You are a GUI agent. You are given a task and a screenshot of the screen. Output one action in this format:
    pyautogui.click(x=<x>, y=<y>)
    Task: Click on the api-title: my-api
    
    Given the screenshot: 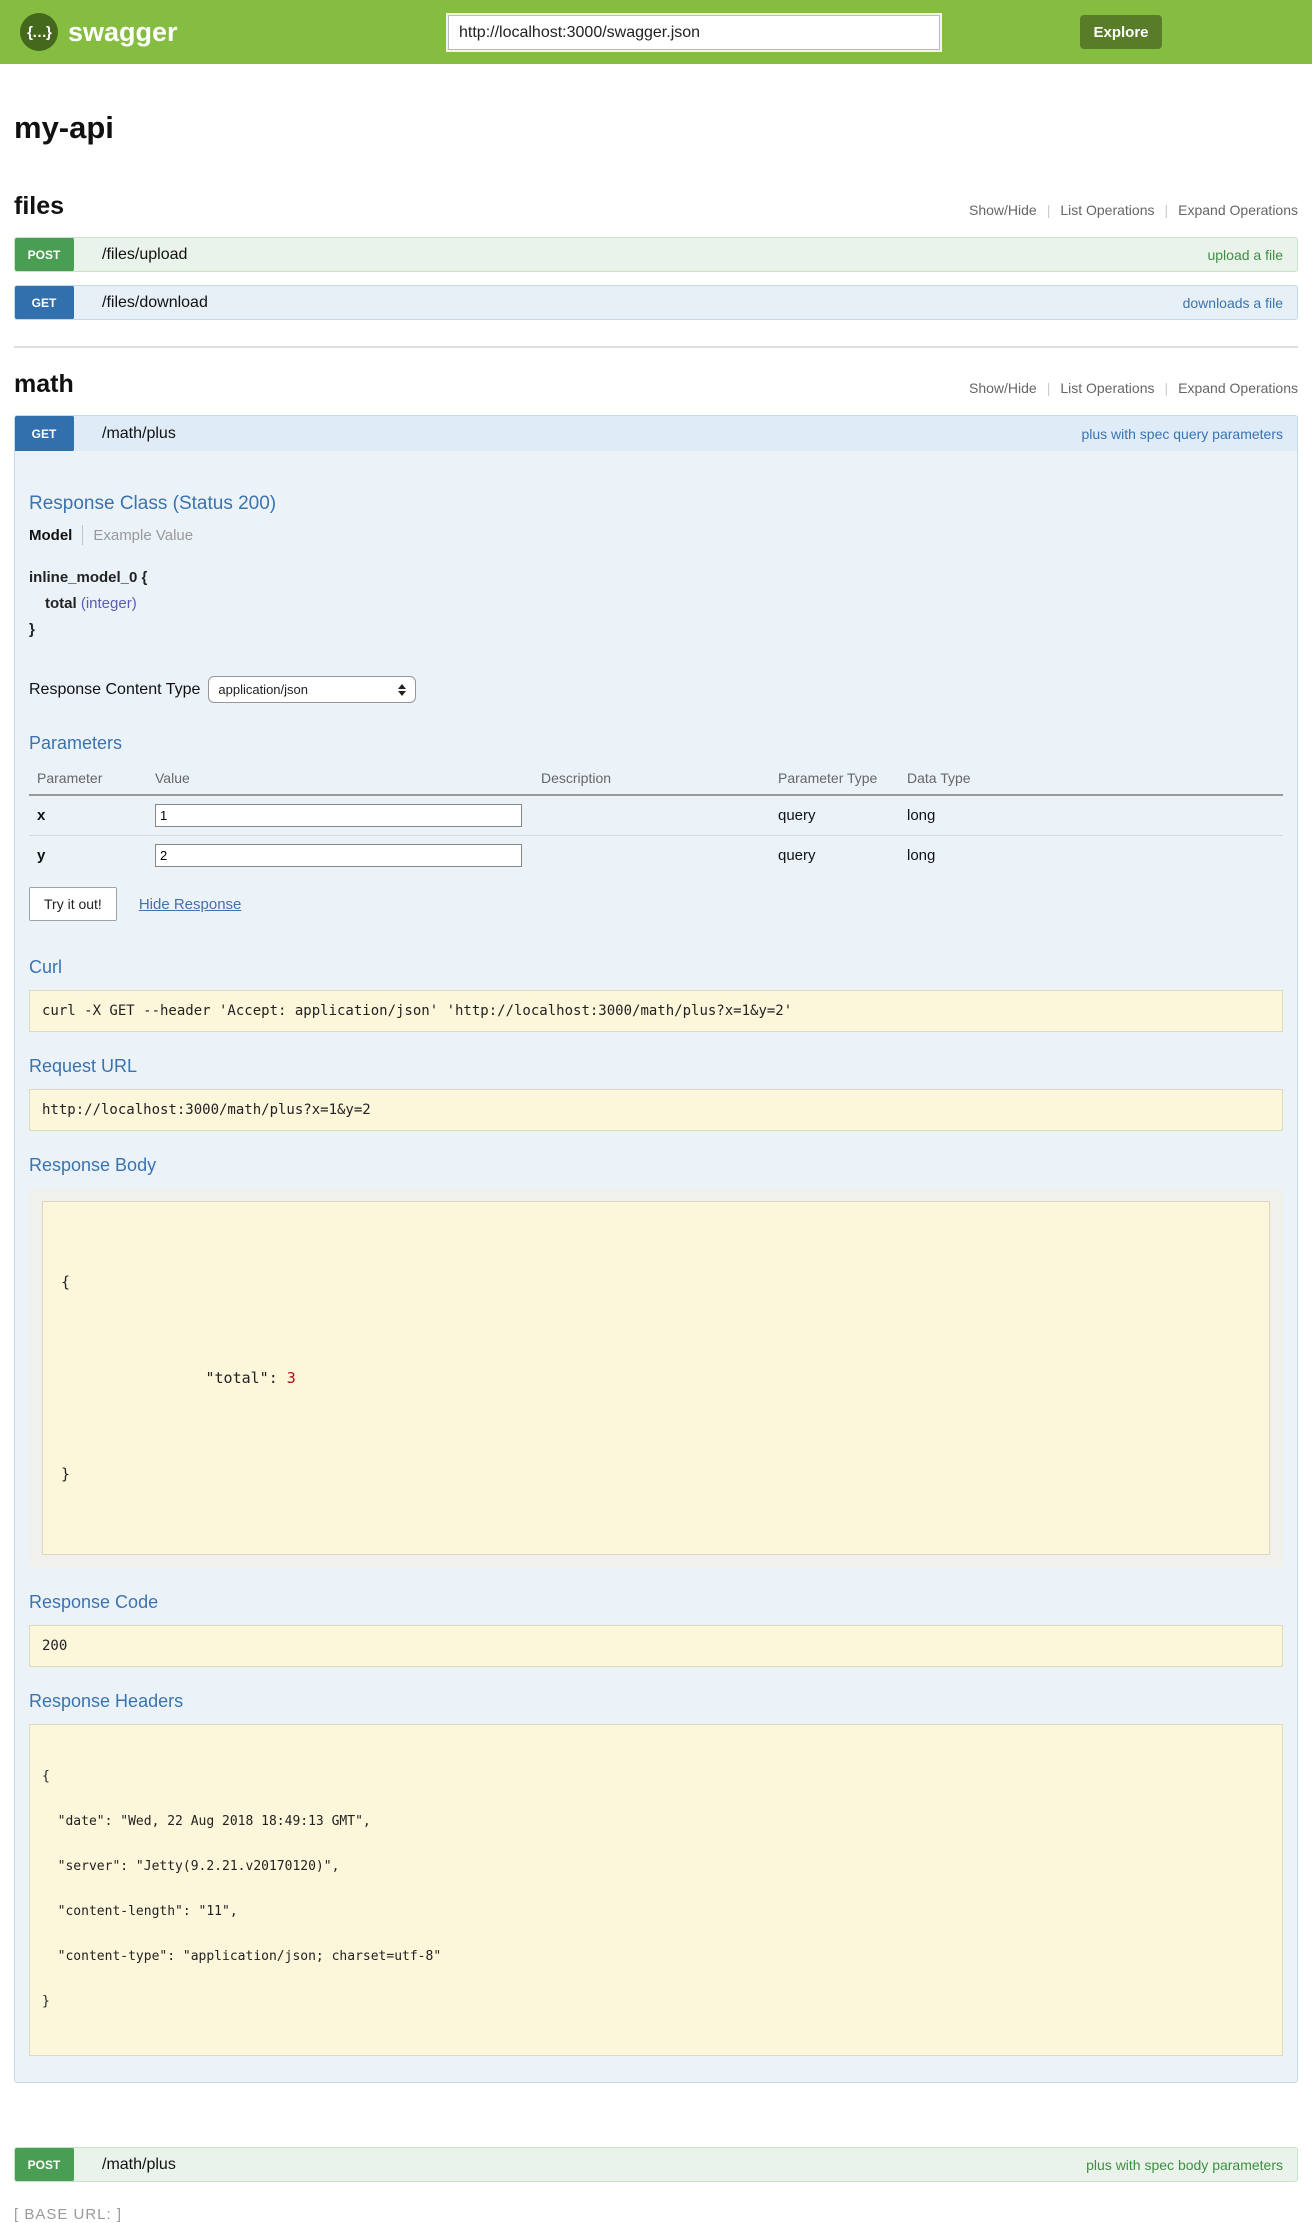 What is the action you would take?
    pyautogui.click(x=64, y=127)
    